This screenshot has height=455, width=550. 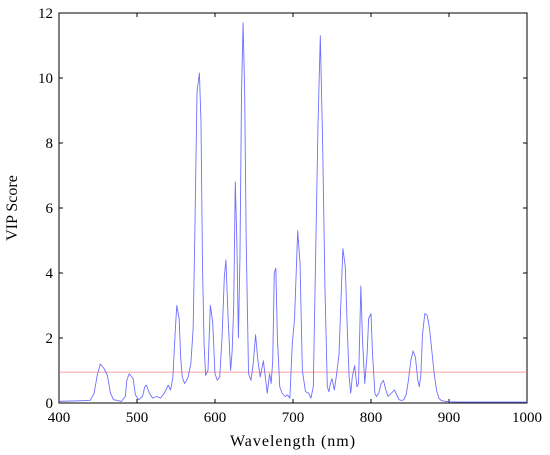 I want to click on x-tick-label: 900, so click(x=449, y=418).